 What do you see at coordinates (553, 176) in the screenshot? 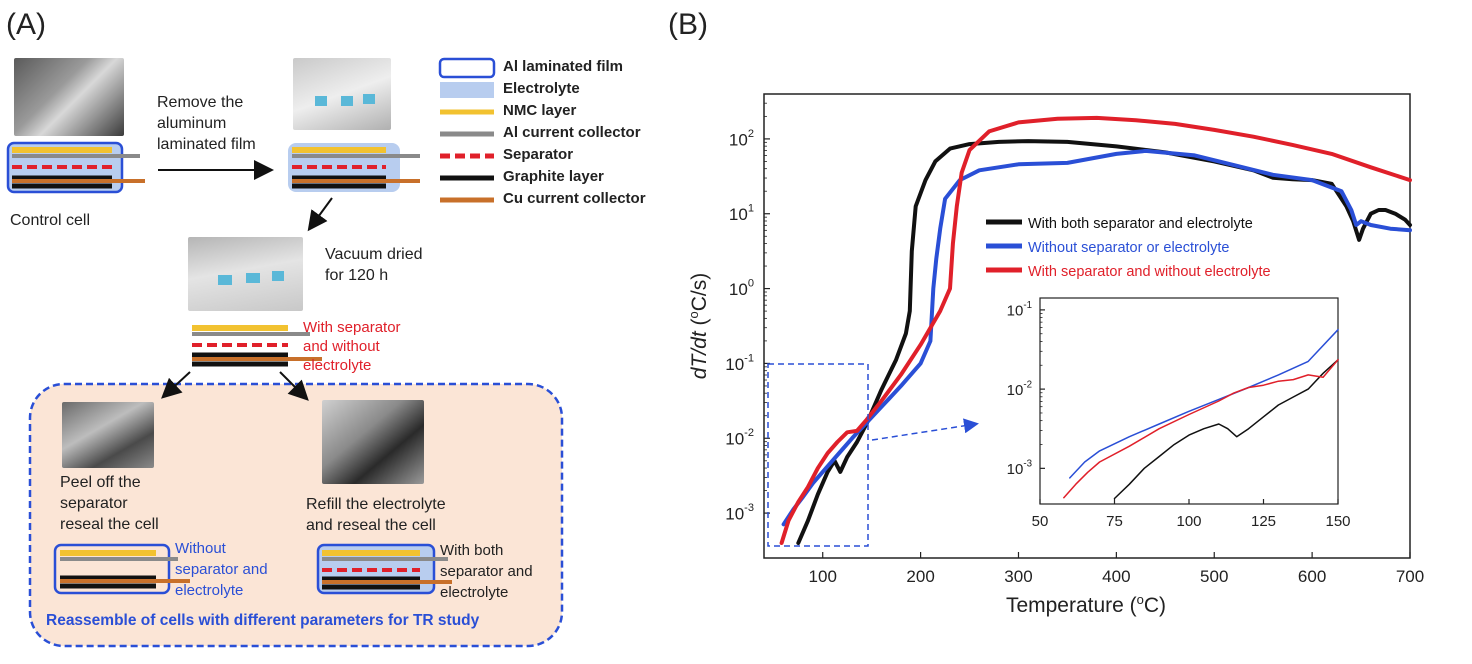
I see `legend-graphite: Graphite layer` at bounding box center [553, 176].